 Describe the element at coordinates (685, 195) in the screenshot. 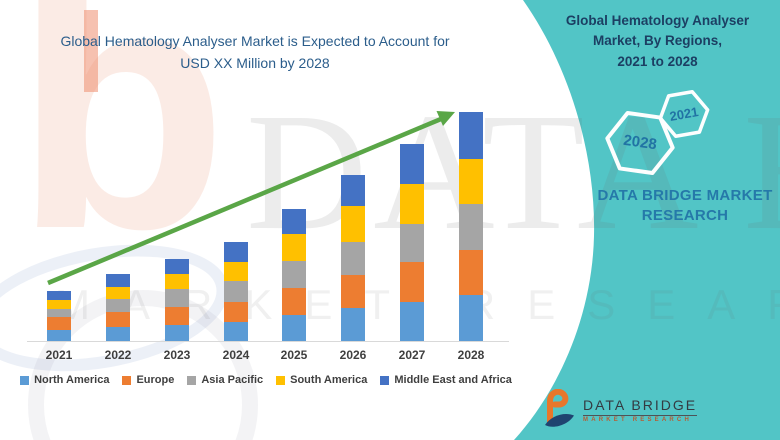

I see `brand-wordmark-line1: DATA BRIDGE MARKET` at that location.